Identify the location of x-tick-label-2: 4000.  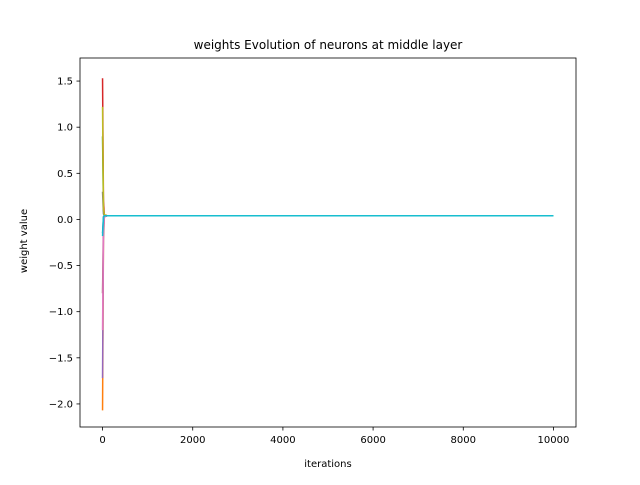
(282, 440).